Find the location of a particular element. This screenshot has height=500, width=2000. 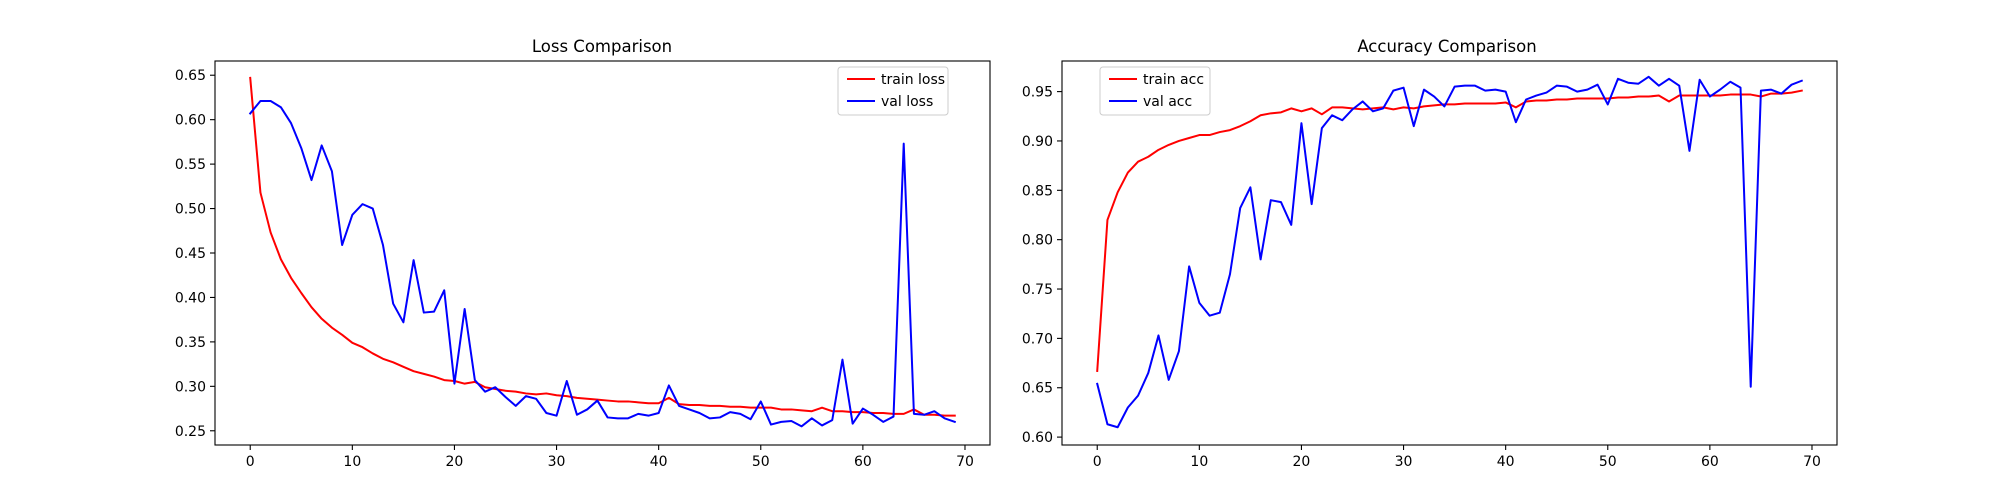

accuracy-xtick-label: 30 is located at coordinates (1404, 462).